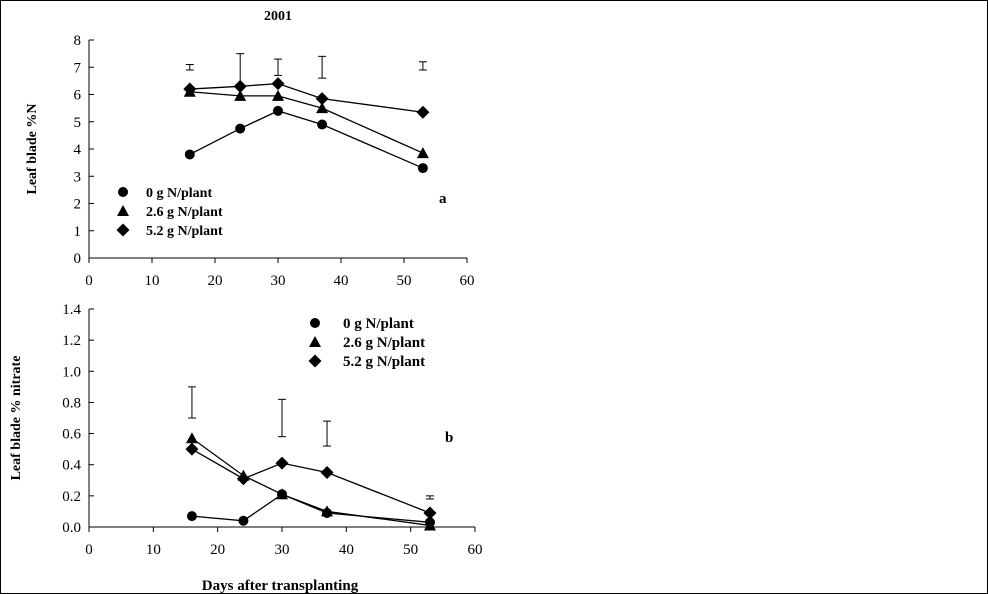 This screenshot has width=988, height=594. Describe the element at coordinates (306, 139) in the screenshot. I see `series-line-circle` at that location.